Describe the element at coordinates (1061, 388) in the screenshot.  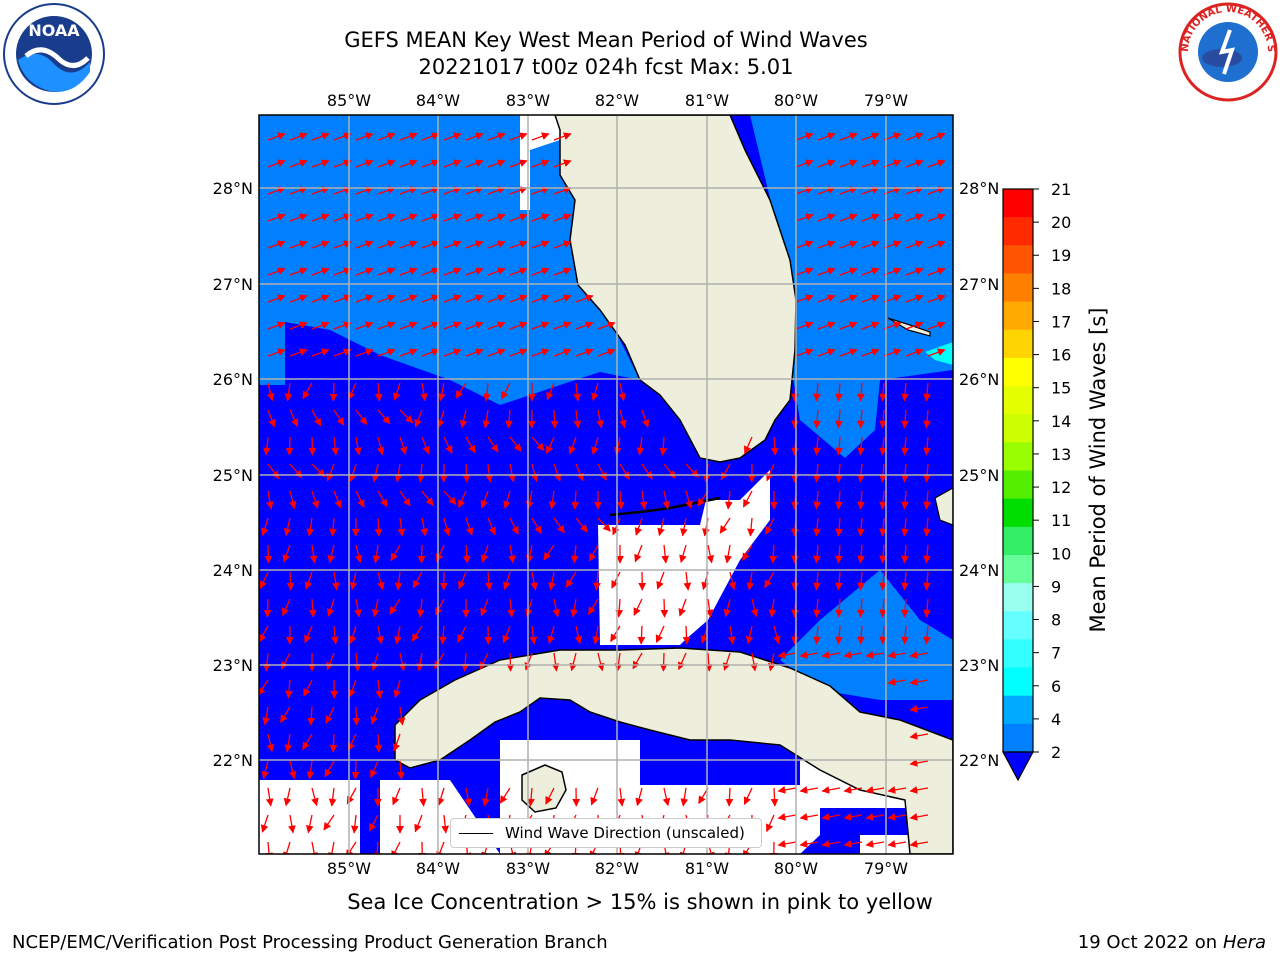
I see `colorbar-tick-label: 15` at that location.